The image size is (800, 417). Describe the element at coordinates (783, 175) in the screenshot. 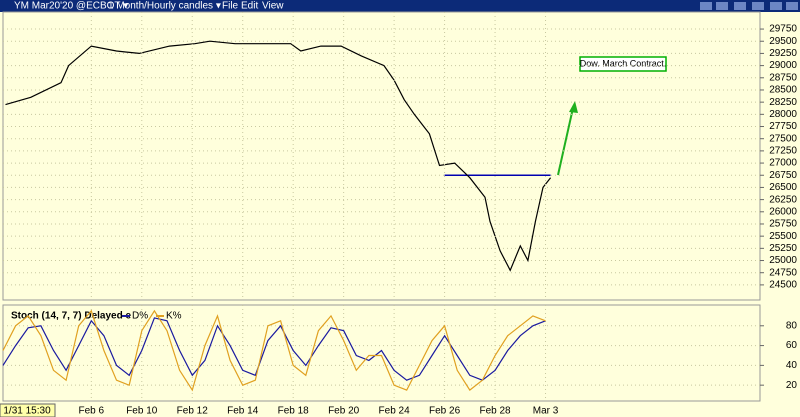

I see `y-tick-label: 26750` at that location.